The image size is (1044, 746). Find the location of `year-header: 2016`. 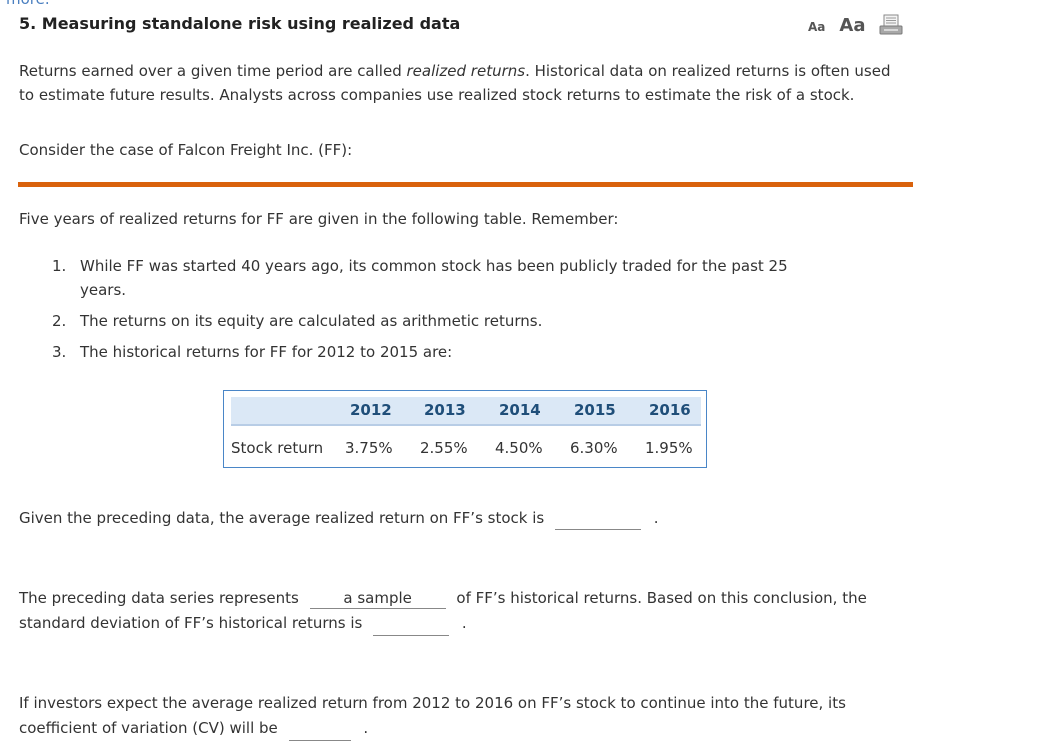

year-header: 2016 is located at coordinates (670, 410).